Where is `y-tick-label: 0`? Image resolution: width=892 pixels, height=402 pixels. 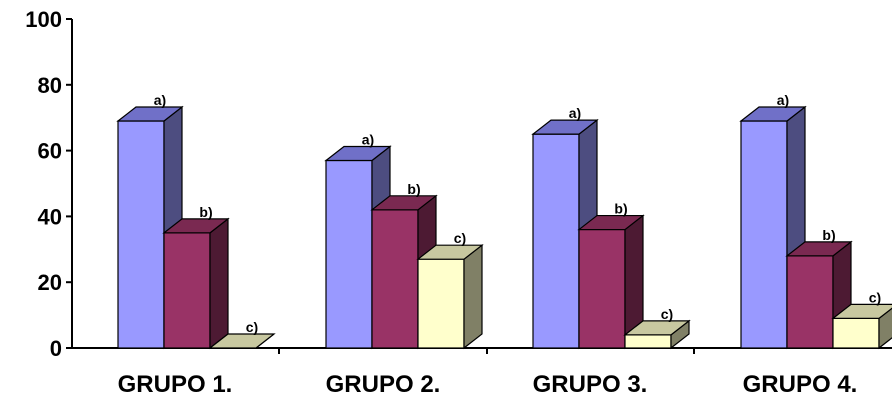 y-tick-label: 0 is located at coordinates (56, 348).